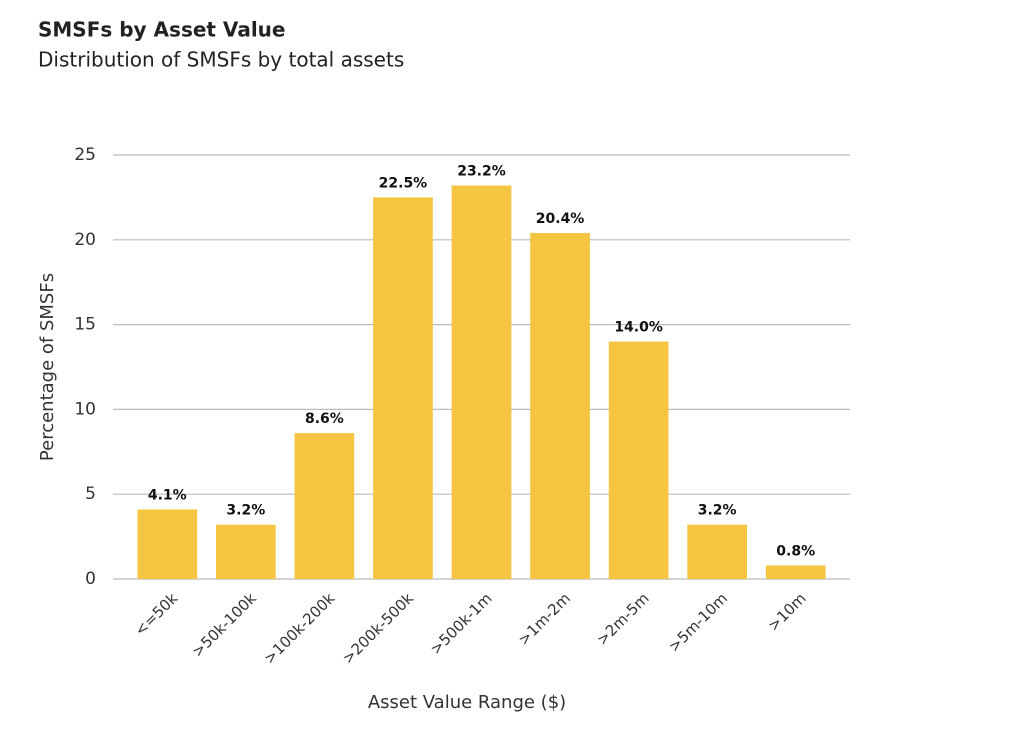 The width and height of the screenshot is (1024, 752). I want to click on x-axis-title: Asset Value Range ($), so click(467, 702).